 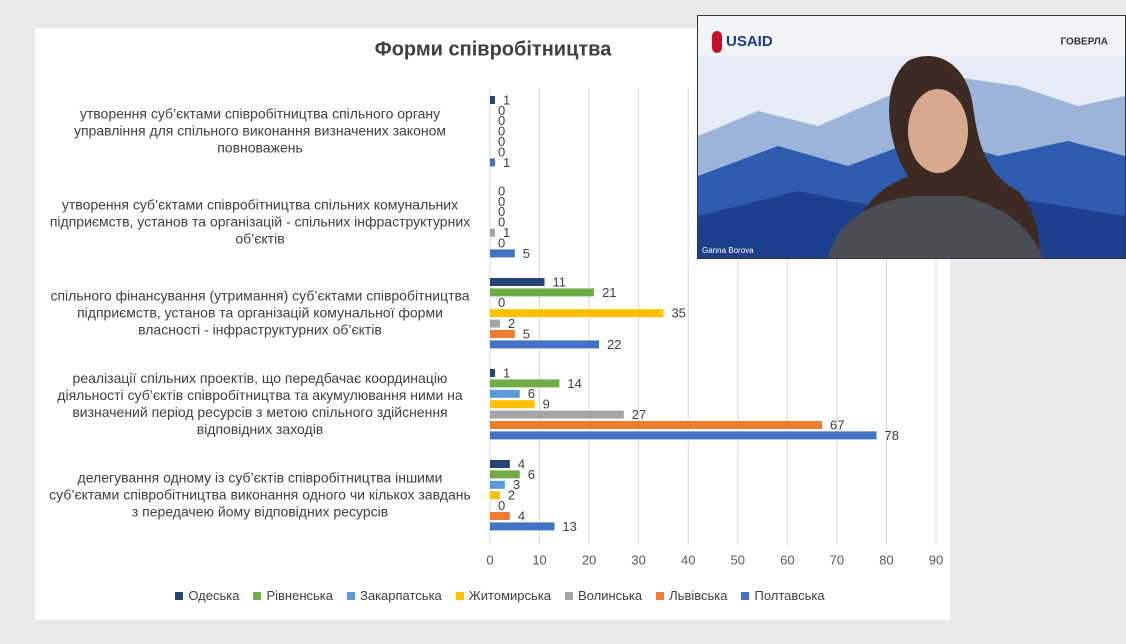 I want to click on legend-item: Рівненська, so click(x=293, y=595).